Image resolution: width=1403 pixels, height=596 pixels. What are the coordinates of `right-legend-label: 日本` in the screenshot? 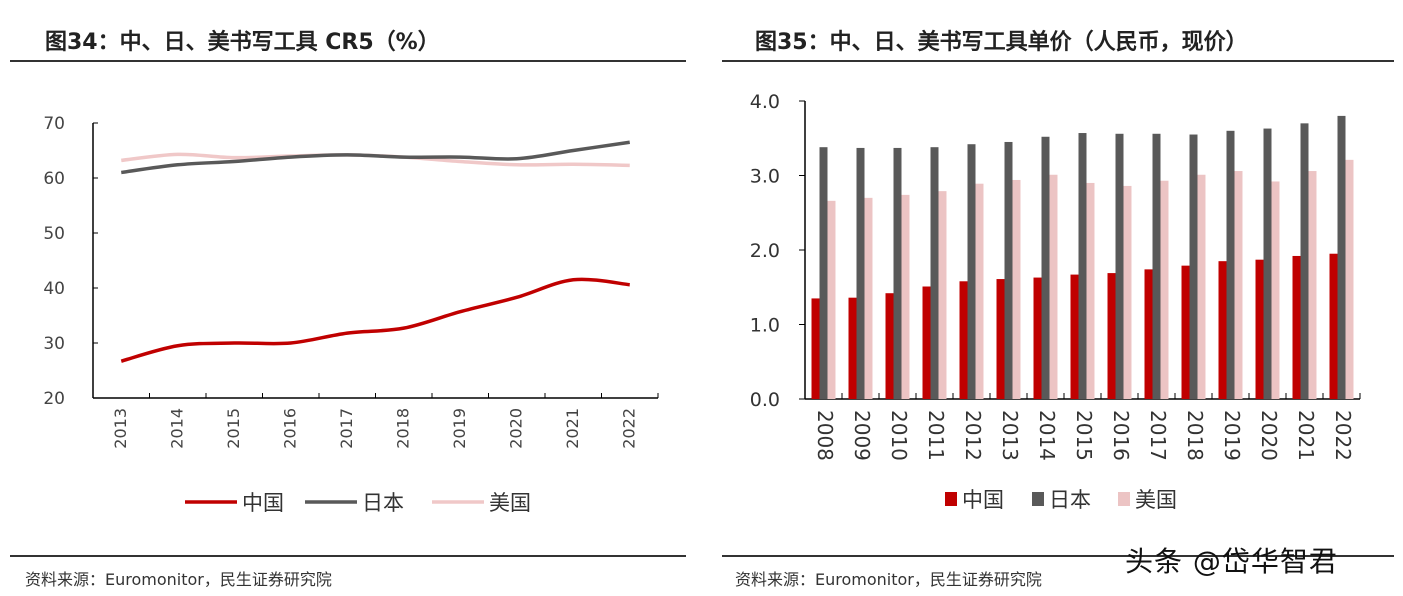 It's located at (1070, 500).